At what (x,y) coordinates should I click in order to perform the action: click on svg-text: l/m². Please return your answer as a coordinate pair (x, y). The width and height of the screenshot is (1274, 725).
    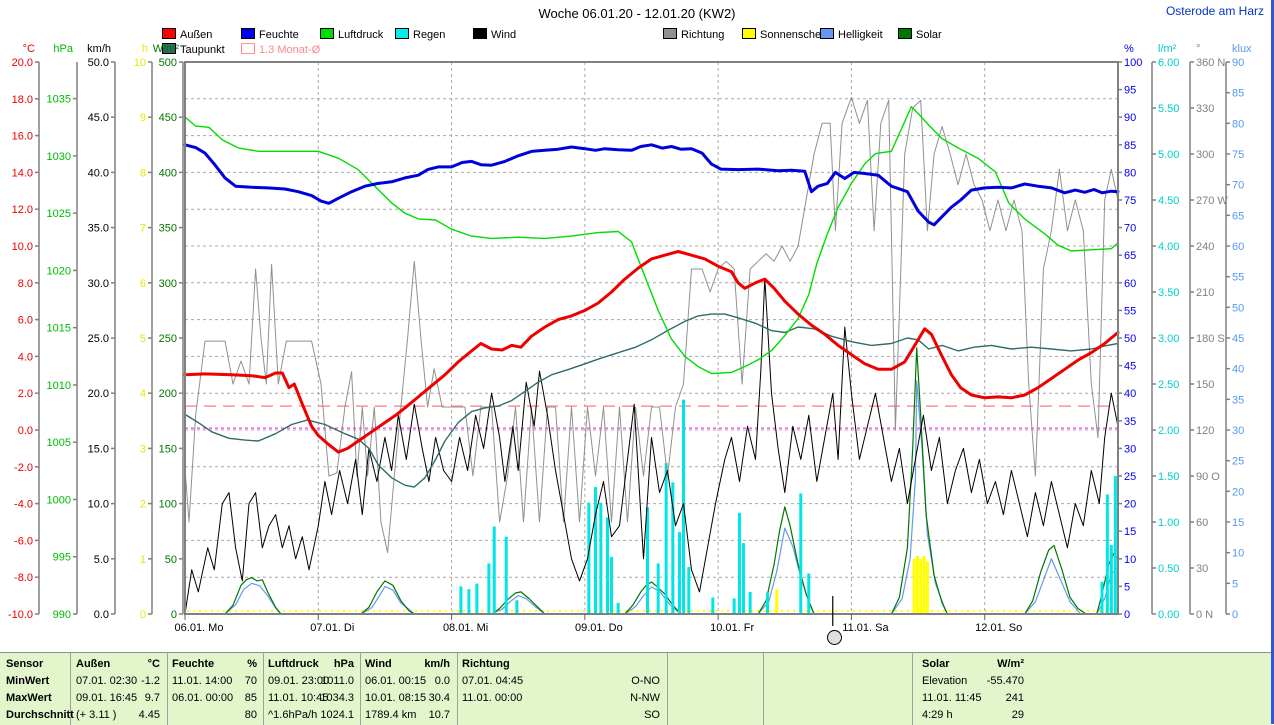
    Looking at the image, I should click on (1167, 49).